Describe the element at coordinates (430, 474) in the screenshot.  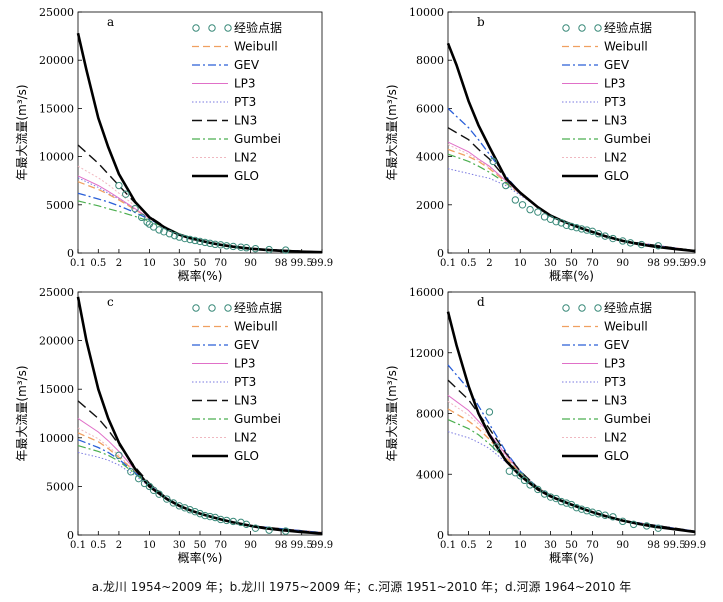
I see `y-tick-label: 4000` at that location.